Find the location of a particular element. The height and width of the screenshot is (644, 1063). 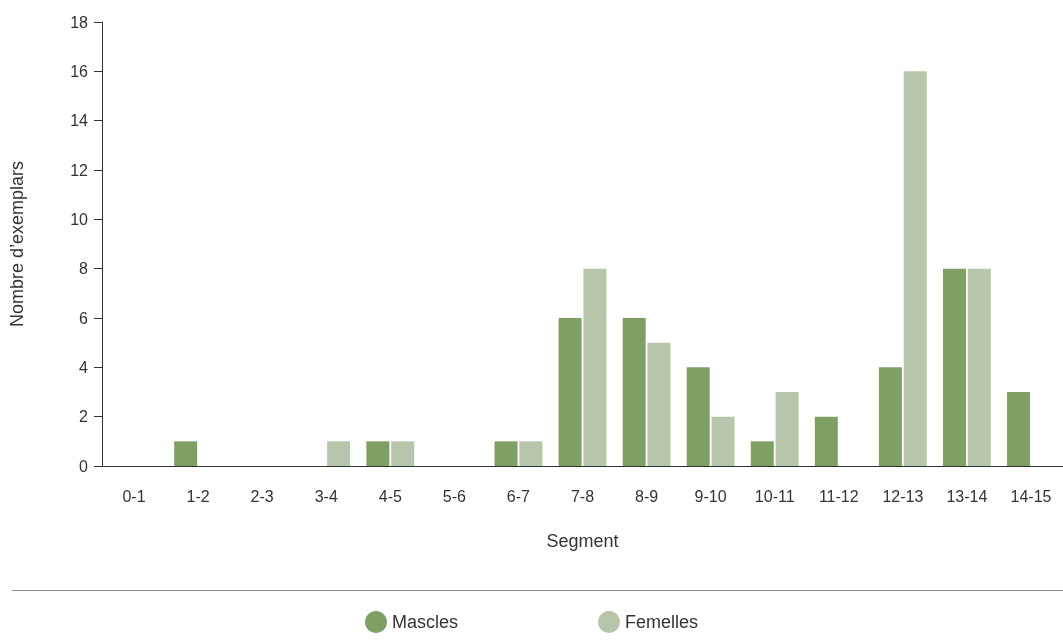

y-tick-label: 14 is located at coordinates (79, 121).